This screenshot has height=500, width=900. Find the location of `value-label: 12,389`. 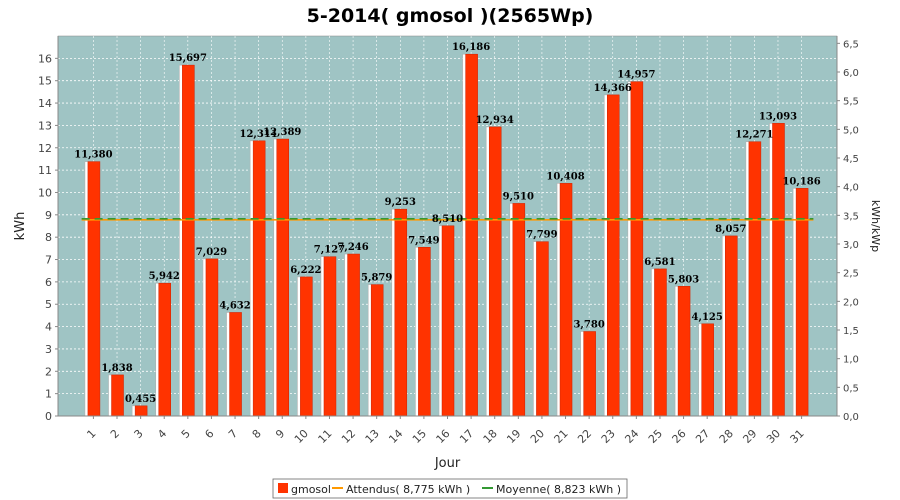

value-label: 12,389 is located at coordinates (282, 132).